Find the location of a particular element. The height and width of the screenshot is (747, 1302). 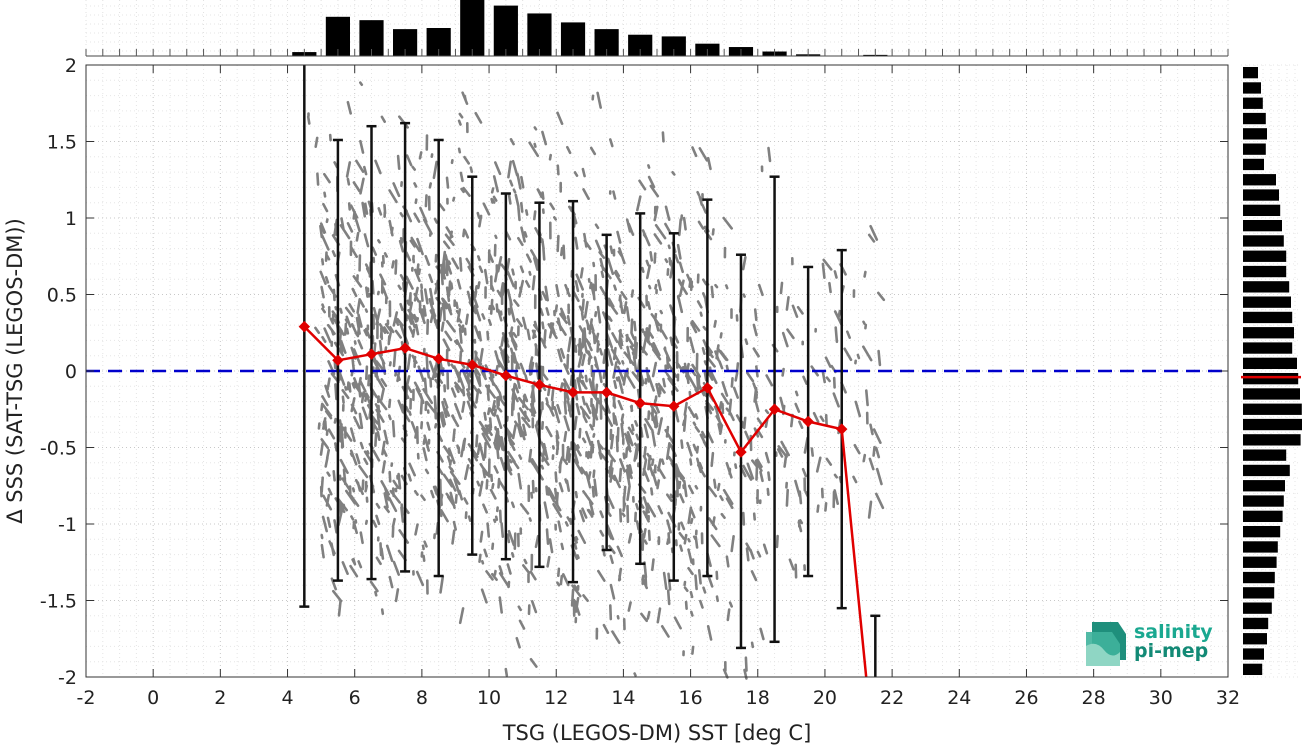

salinity-pi-mep-logo: salinity pi-mep is located at coordinates (1149, 643).